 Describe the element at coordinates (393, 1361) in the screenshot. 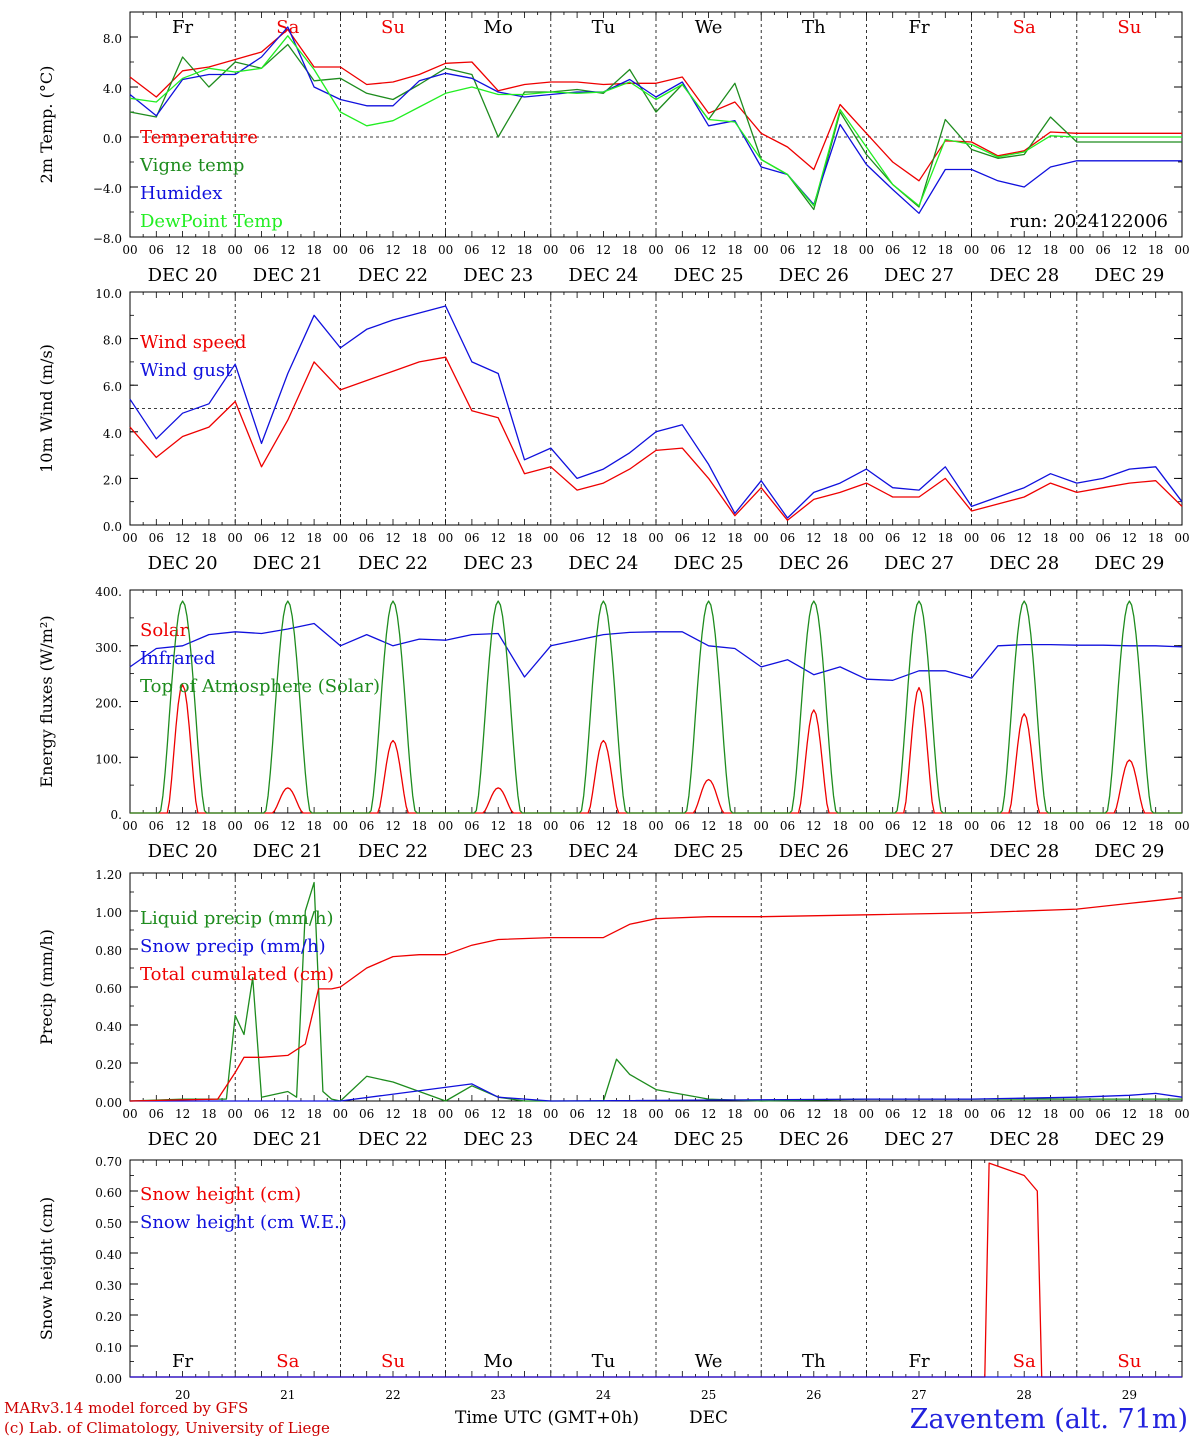

I see `day-abbr: Su` at that location.